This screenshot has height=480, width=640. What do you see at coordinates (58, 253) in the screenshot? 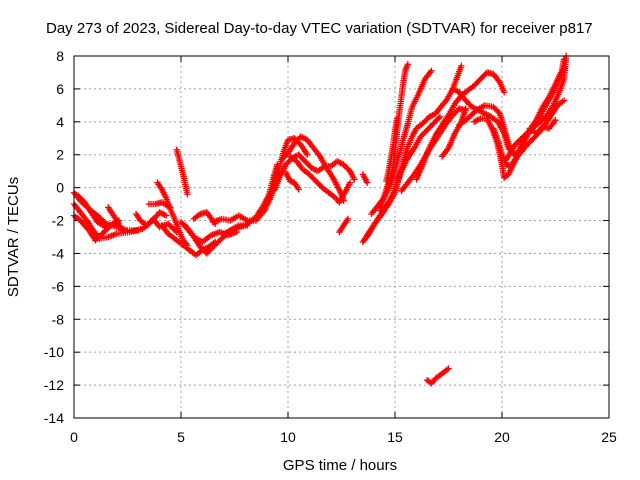
I see `y-tick-label: -4` at bounding box center [58, 253].